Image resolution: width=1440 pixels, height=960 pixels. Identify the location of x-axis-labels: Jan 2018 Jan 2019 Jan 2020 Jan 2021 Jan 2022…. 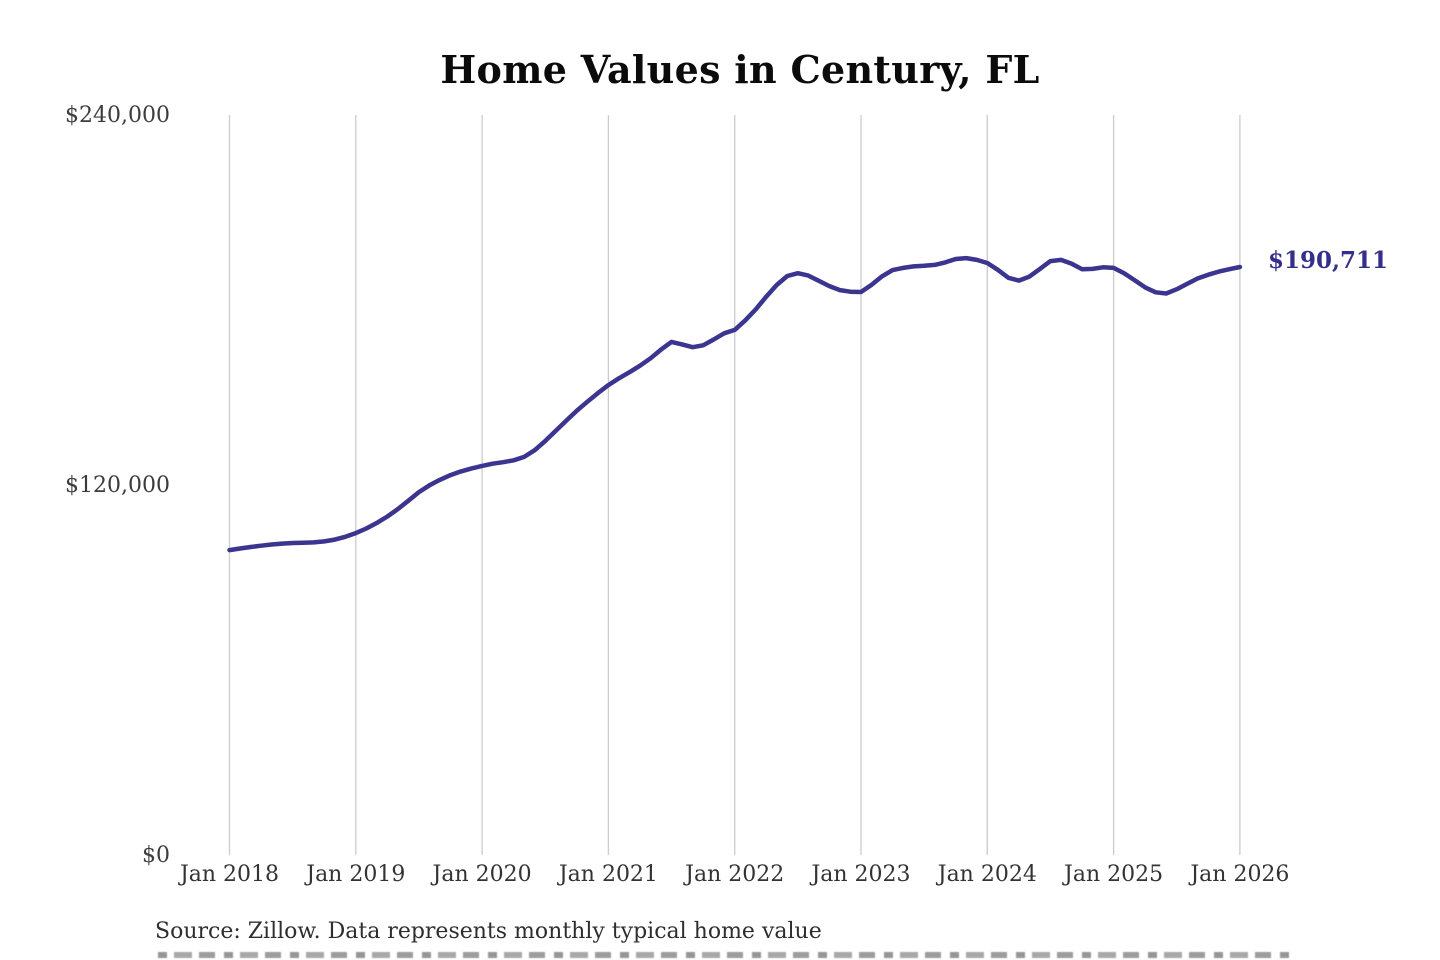
(733, 874).